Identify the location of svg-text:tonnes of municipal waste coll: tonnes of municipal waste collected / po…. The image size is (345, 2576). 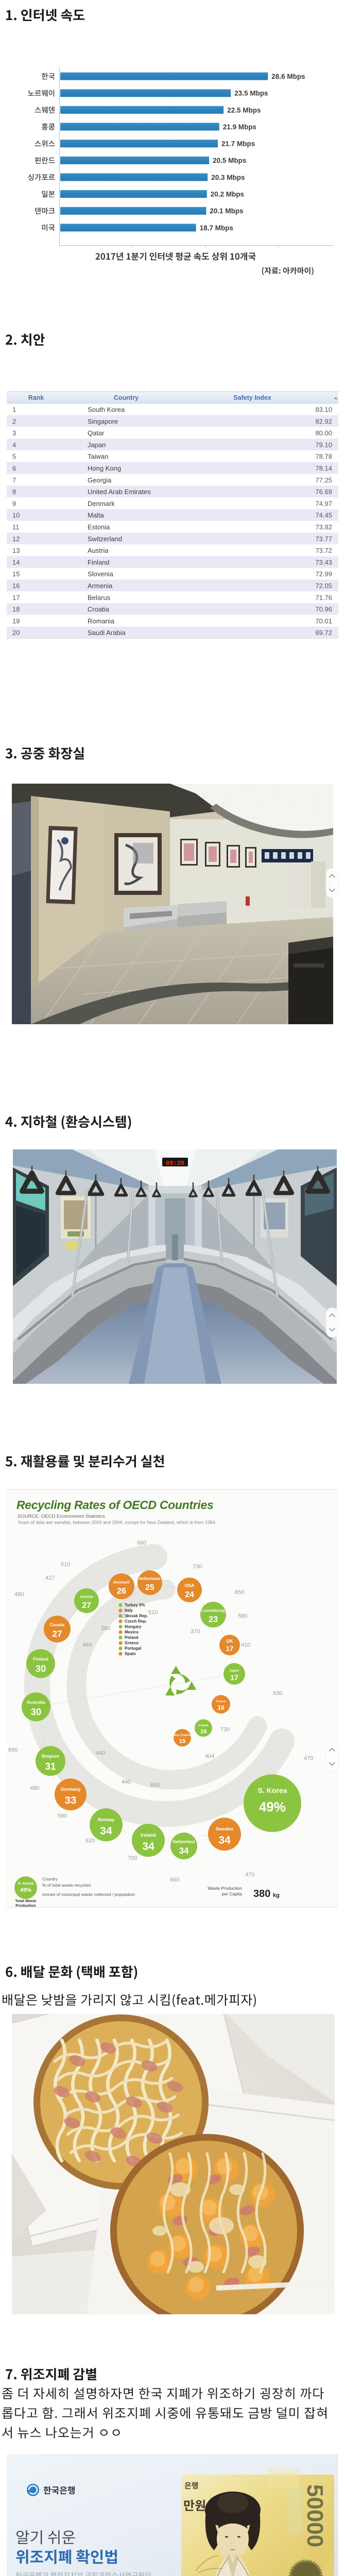
(89, 1894).